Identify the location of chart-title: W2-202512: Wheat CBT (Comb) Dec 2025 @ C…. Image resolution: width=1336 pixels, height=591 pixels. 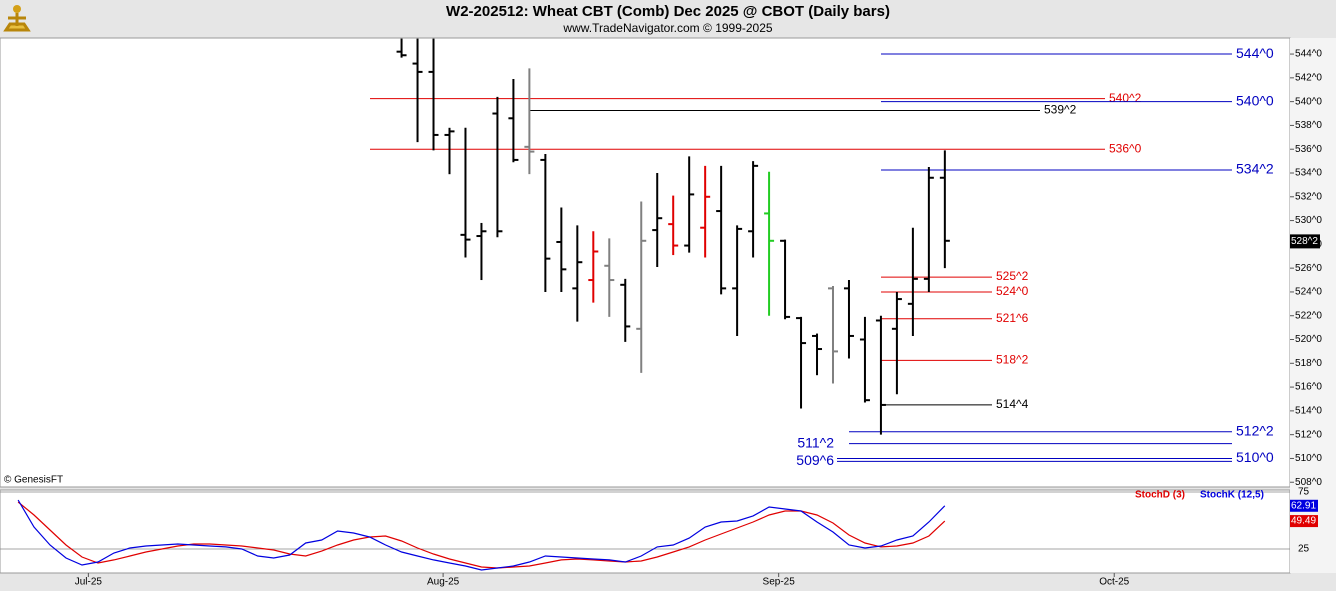
(668, 11).